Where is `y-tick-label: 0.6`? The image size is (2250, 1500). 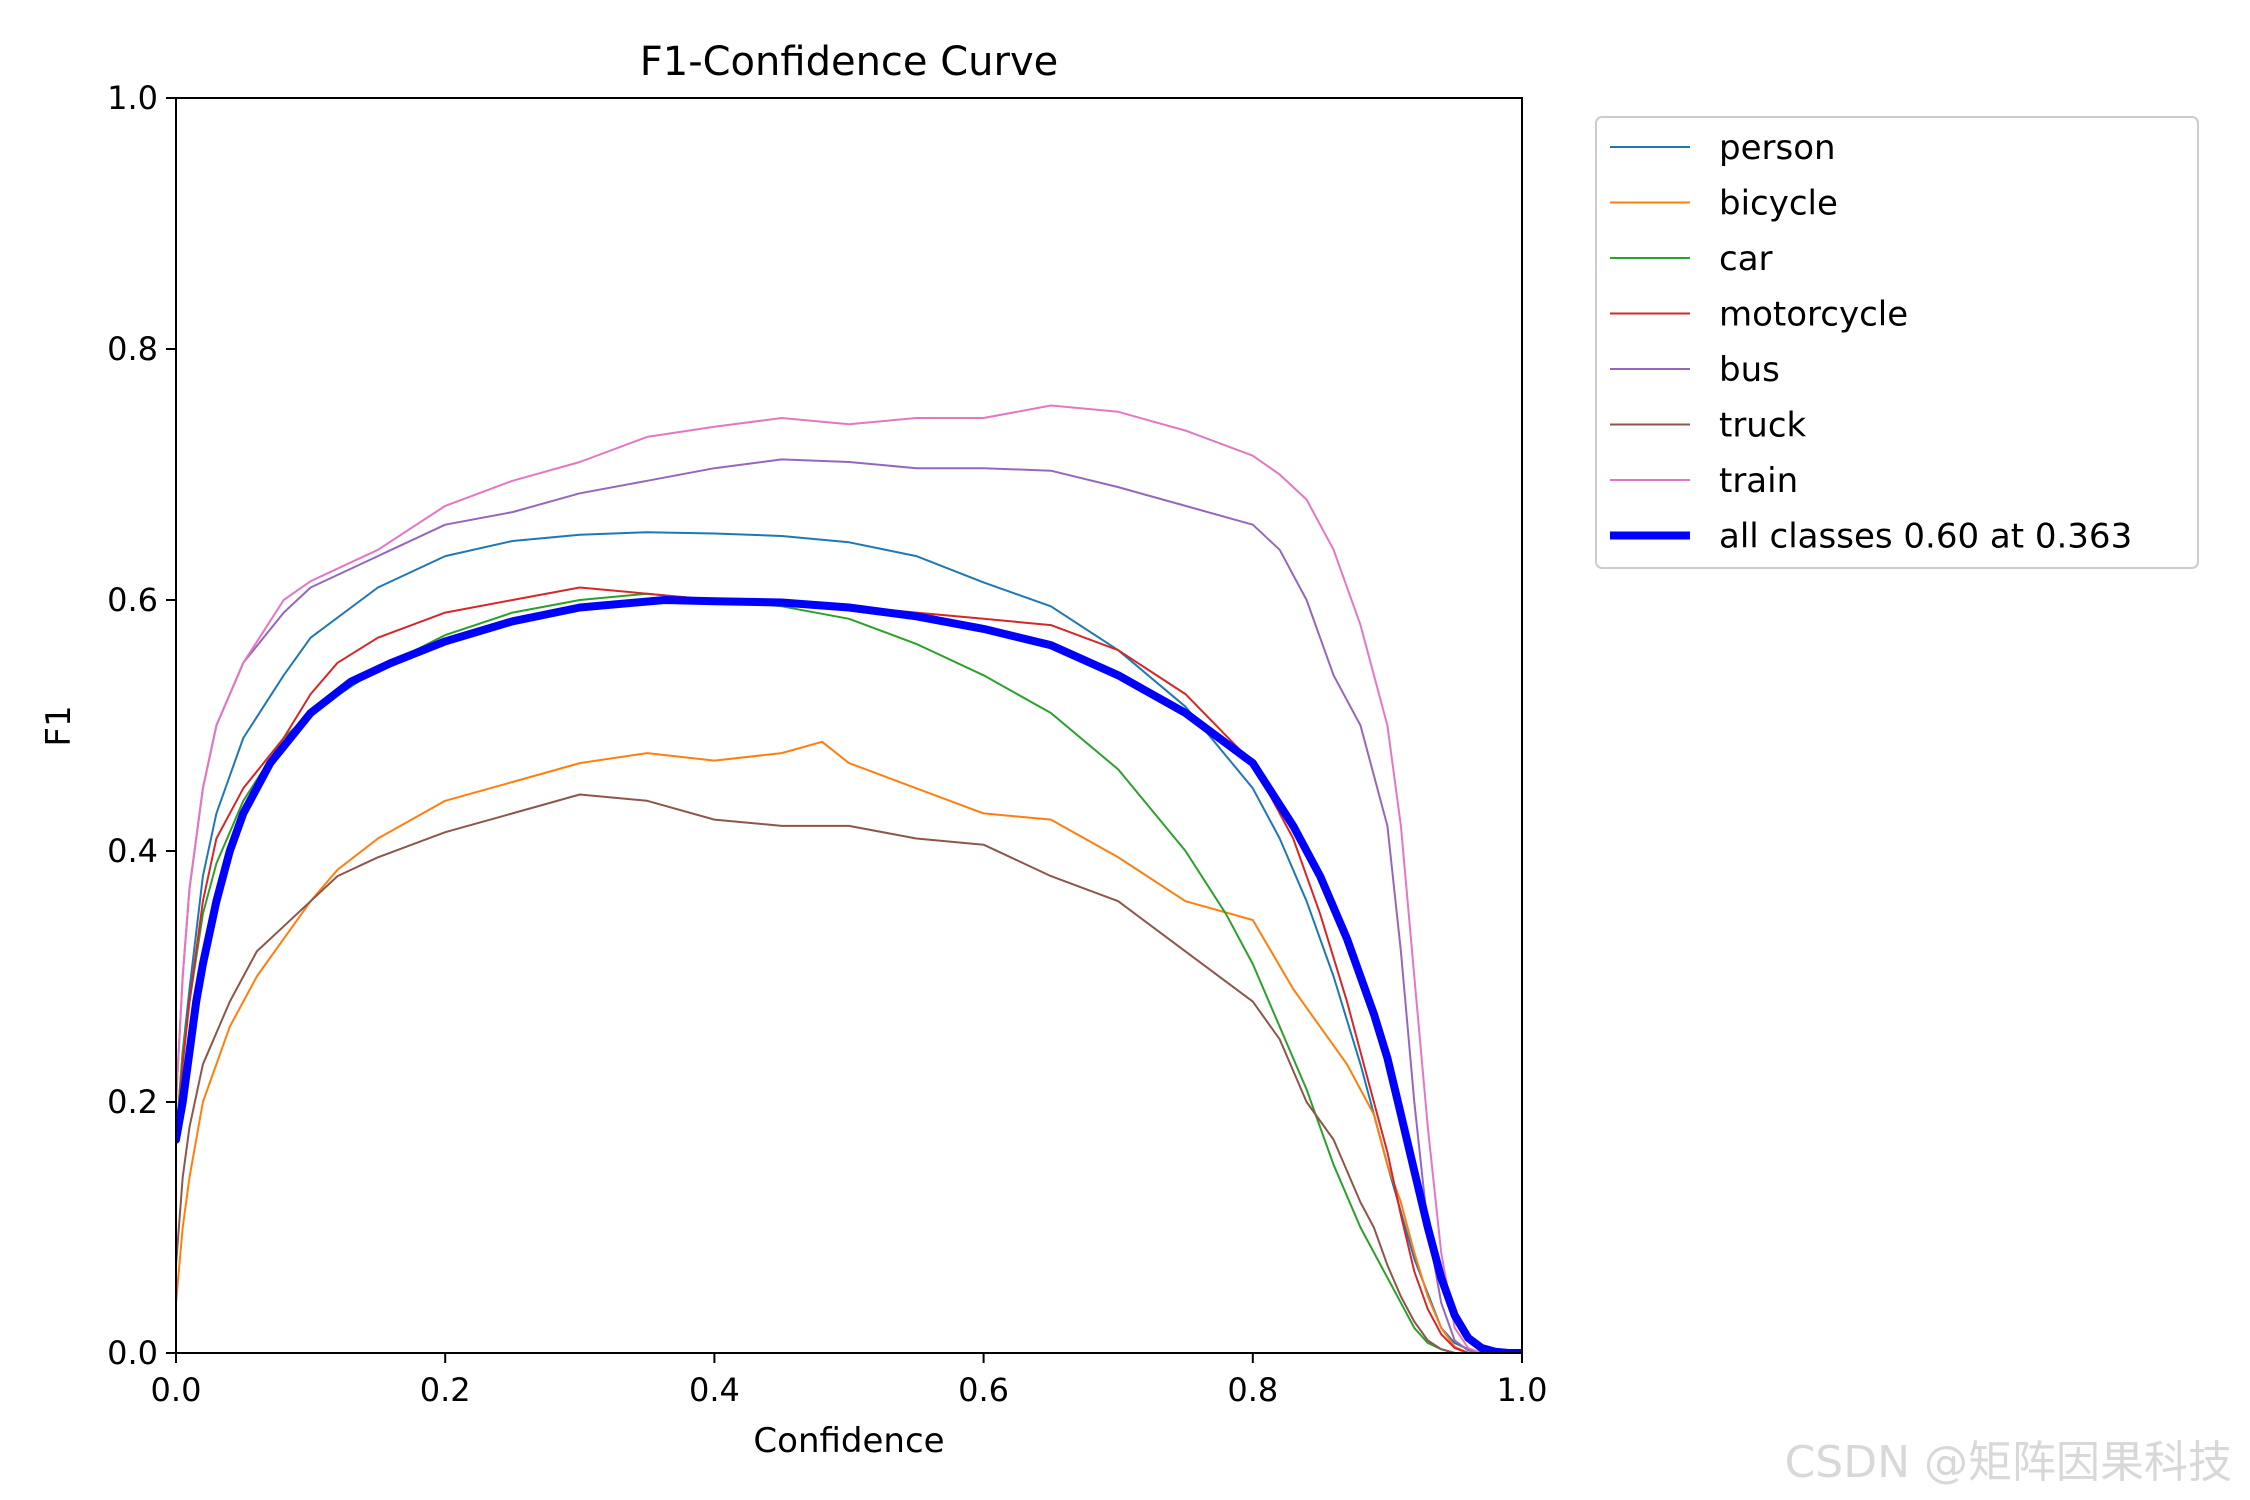
y-tick-label: 0.6 is located at coordinates (132, 600).